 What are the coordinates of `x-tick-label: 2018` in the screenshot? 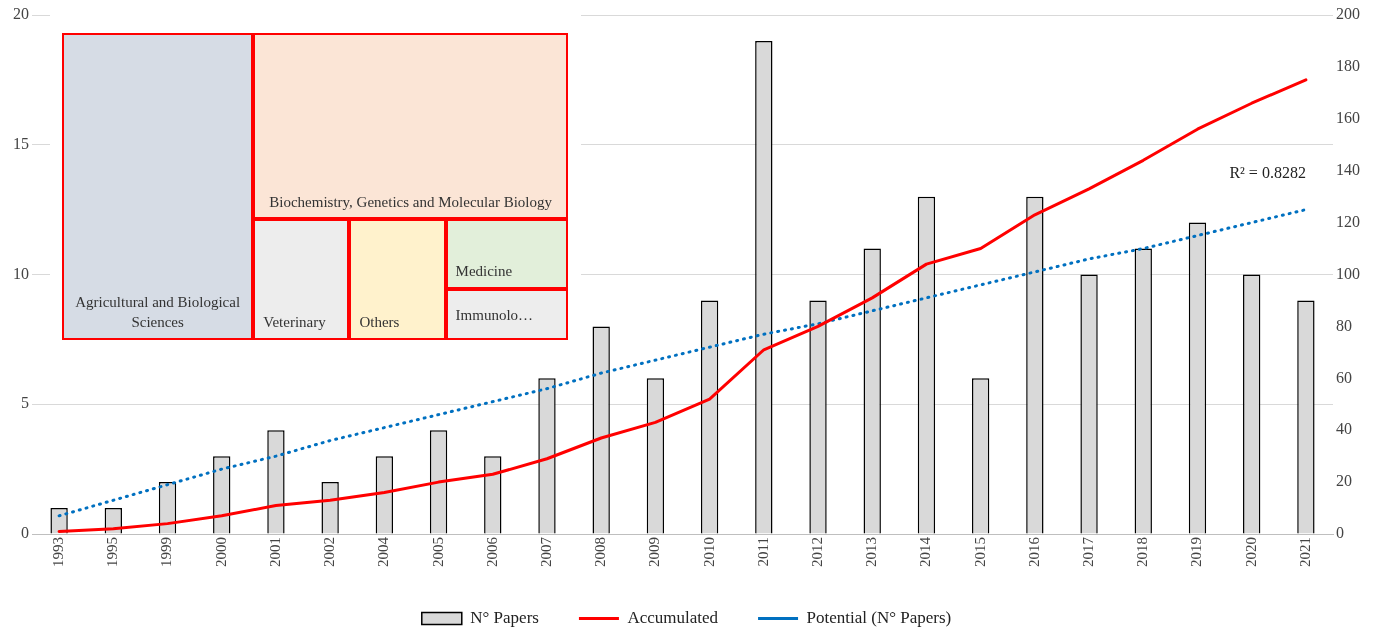 It's located at (1142, 552).